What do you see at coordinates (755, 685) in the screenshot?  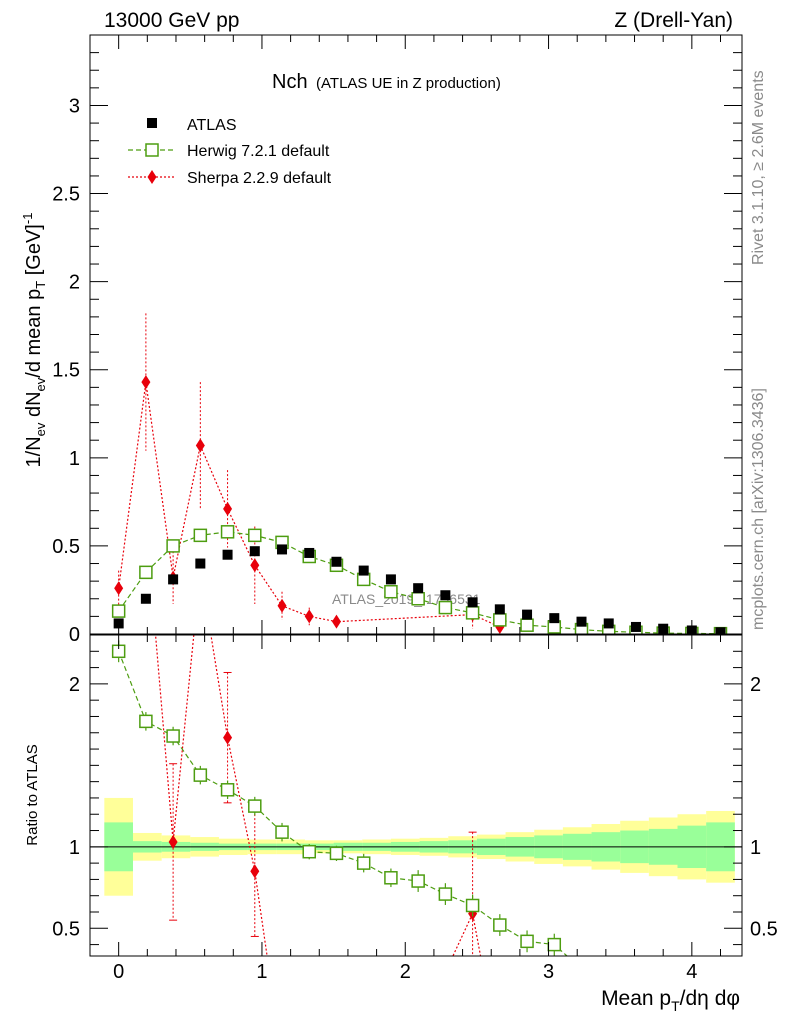 I see `ratio-y-tick-label-right: 2` at bounding box center [755, 685].